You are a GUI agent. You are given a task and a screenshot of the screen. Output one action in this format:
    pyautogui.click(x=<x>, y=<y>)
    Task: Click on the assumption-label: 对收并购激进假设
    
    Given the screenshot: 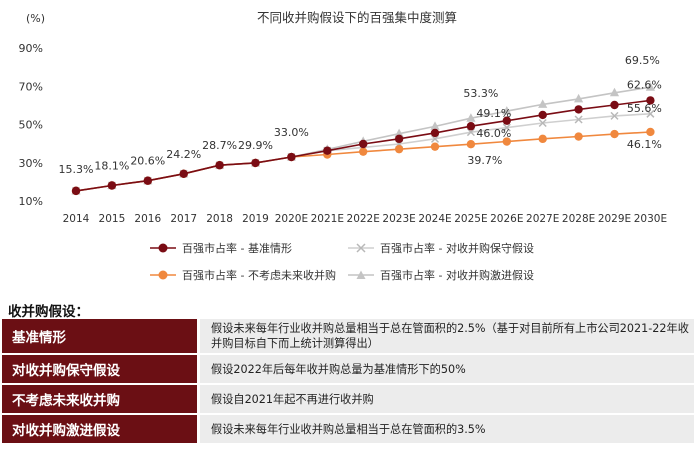 What is the action you would take?
    pyautogui.click(x=100, y=429)
    